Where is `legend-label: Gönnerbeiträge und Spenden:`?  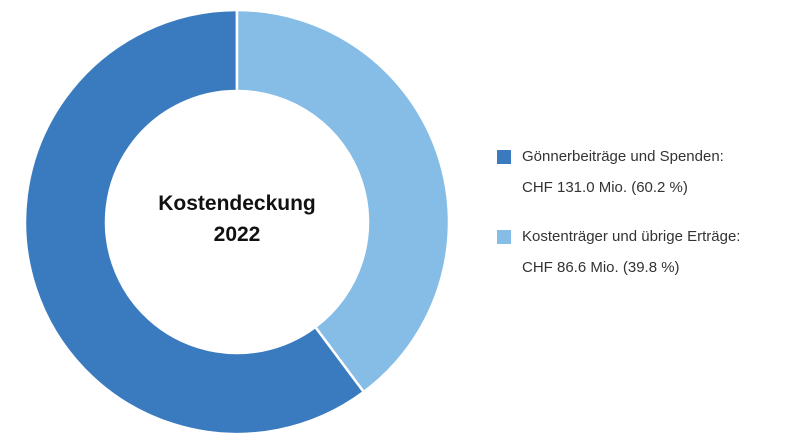 legend-label: Gönnerbeiträge und Spenden: is located at coordinates (623, 156).